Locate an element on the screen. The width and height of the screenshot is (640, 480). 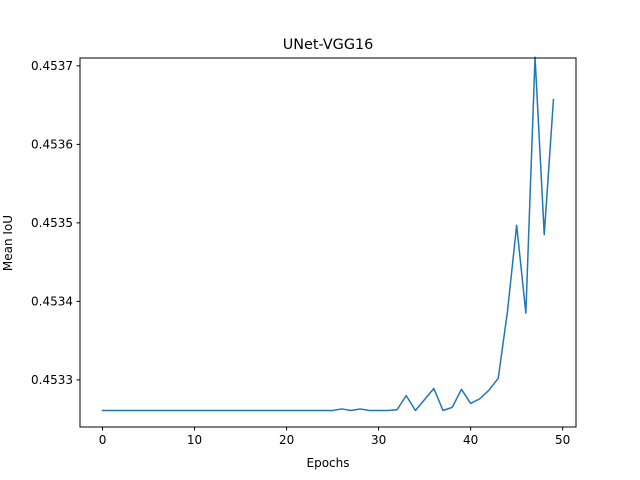
y-tick-label: 0.4536 is located at coordinates (52, 145).